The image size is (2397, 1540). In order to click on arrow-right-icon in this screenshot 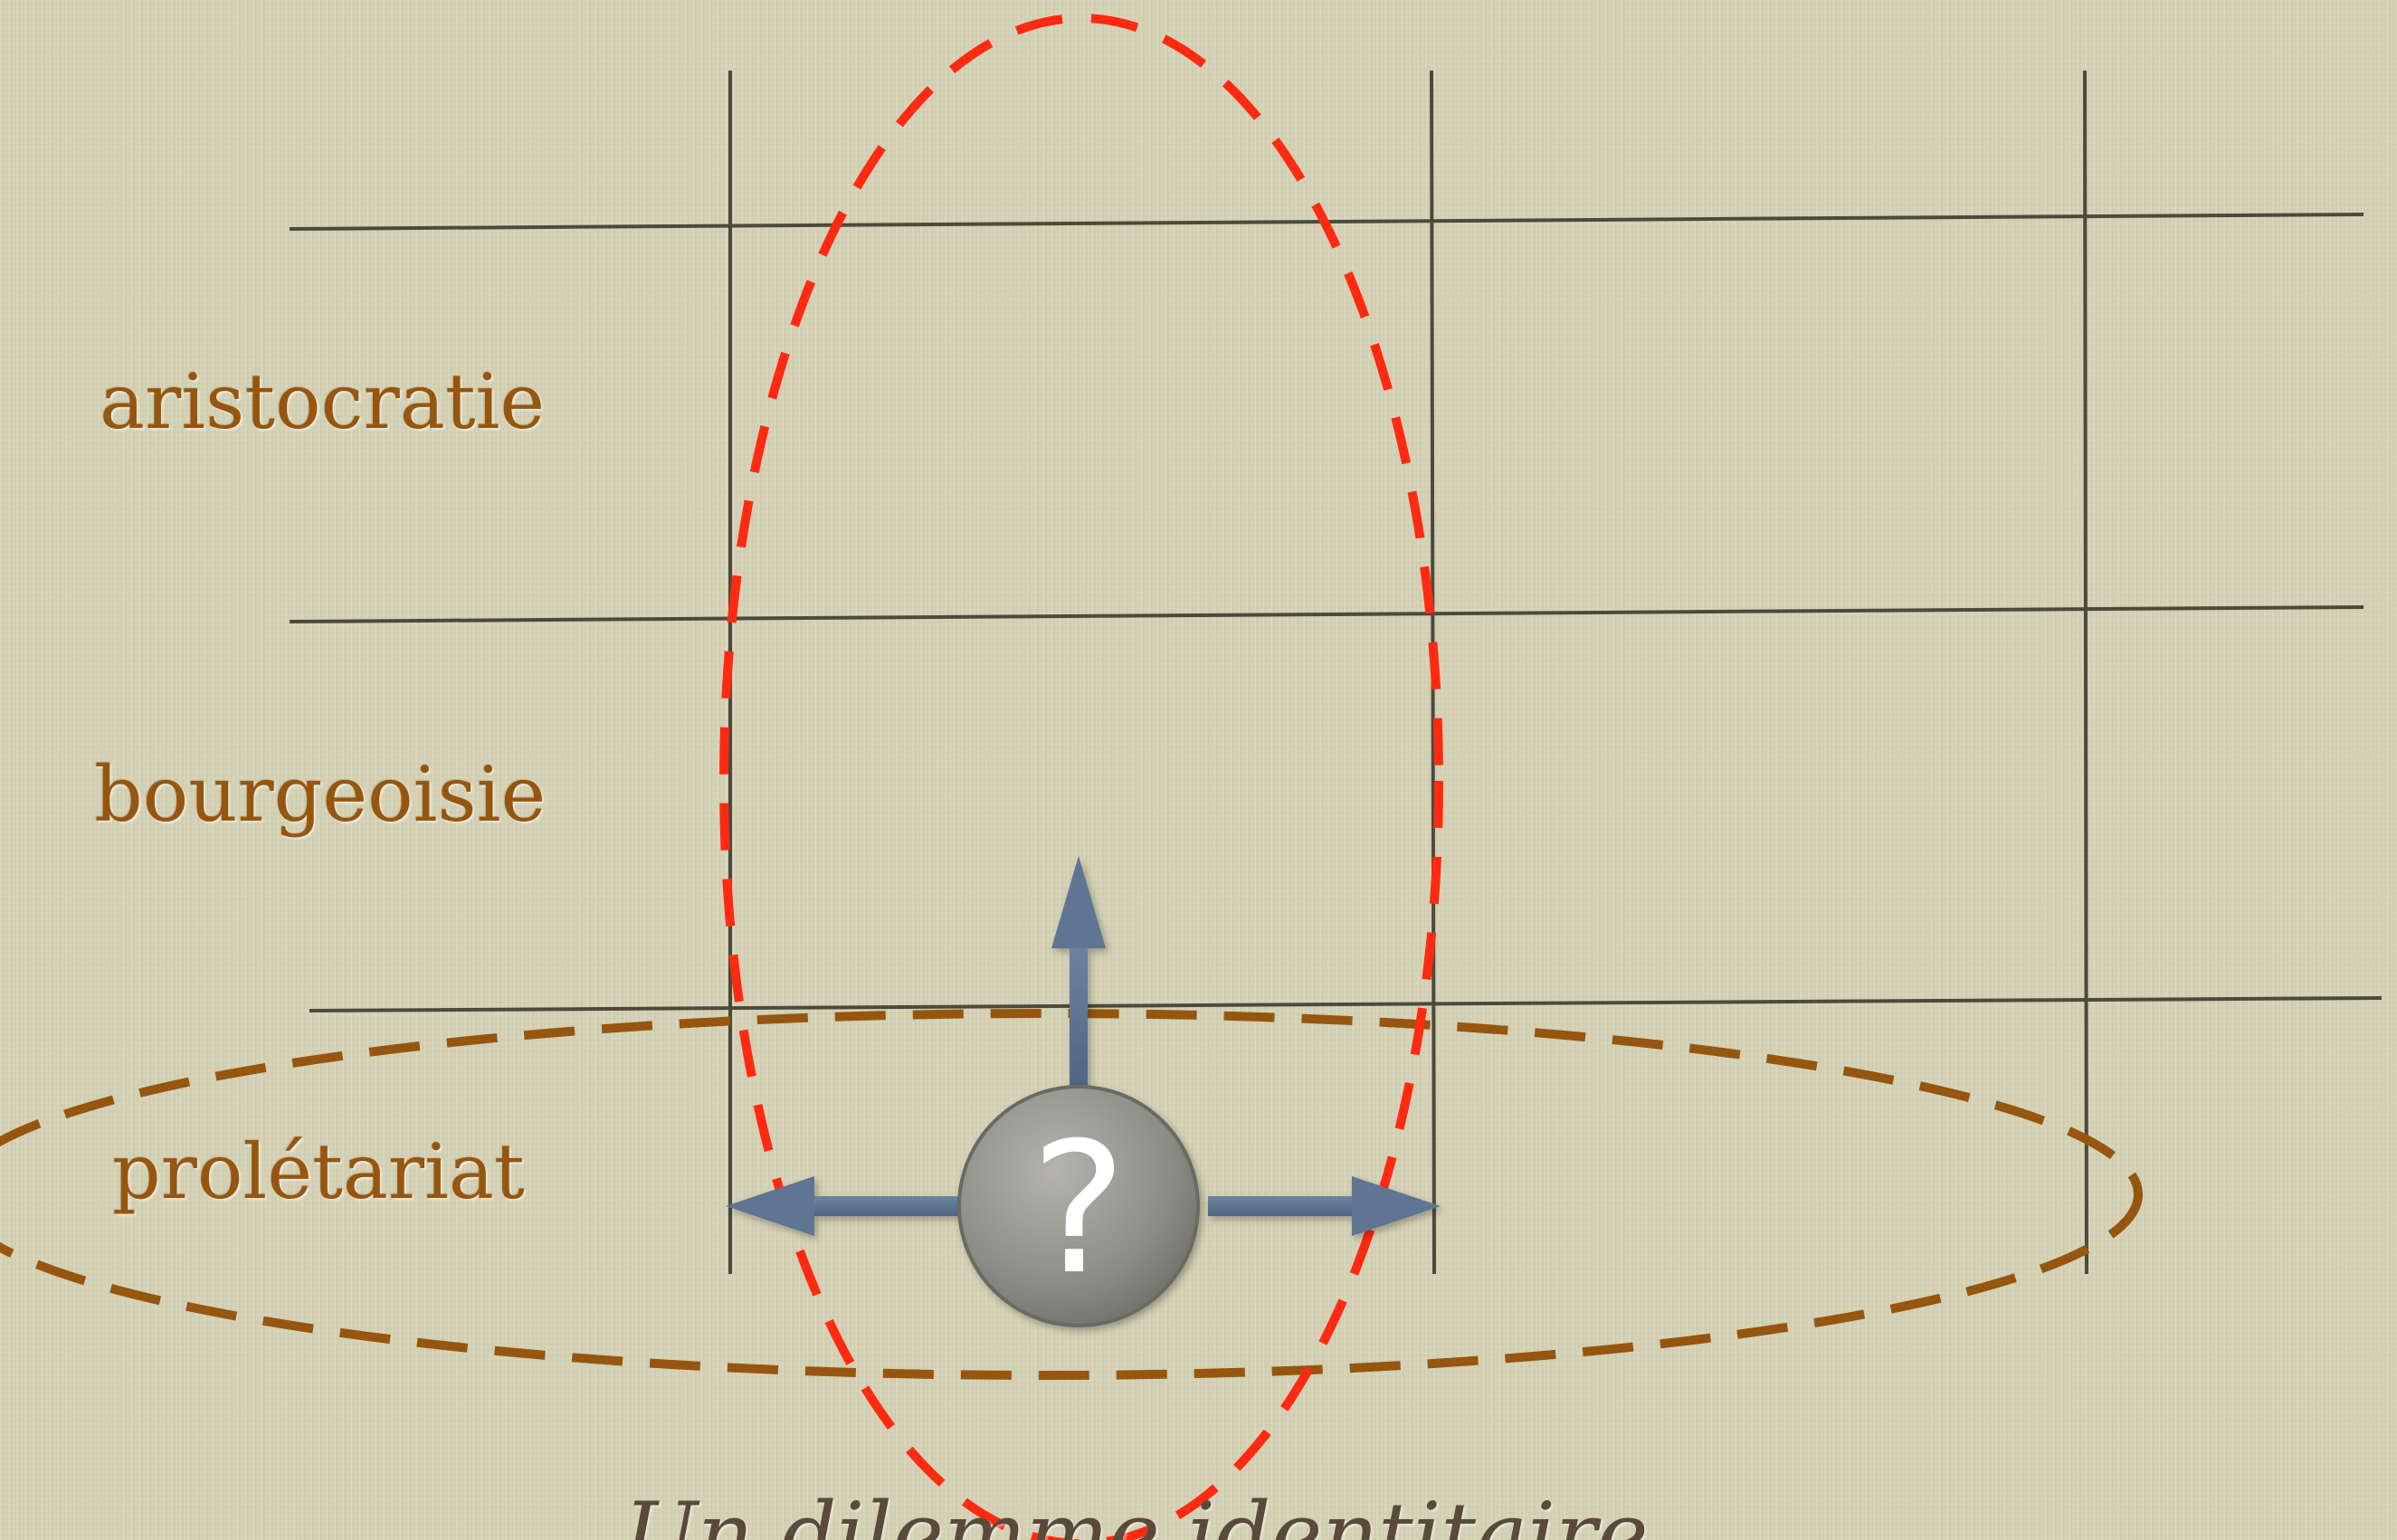, I will do `click(1324, 1206)`.